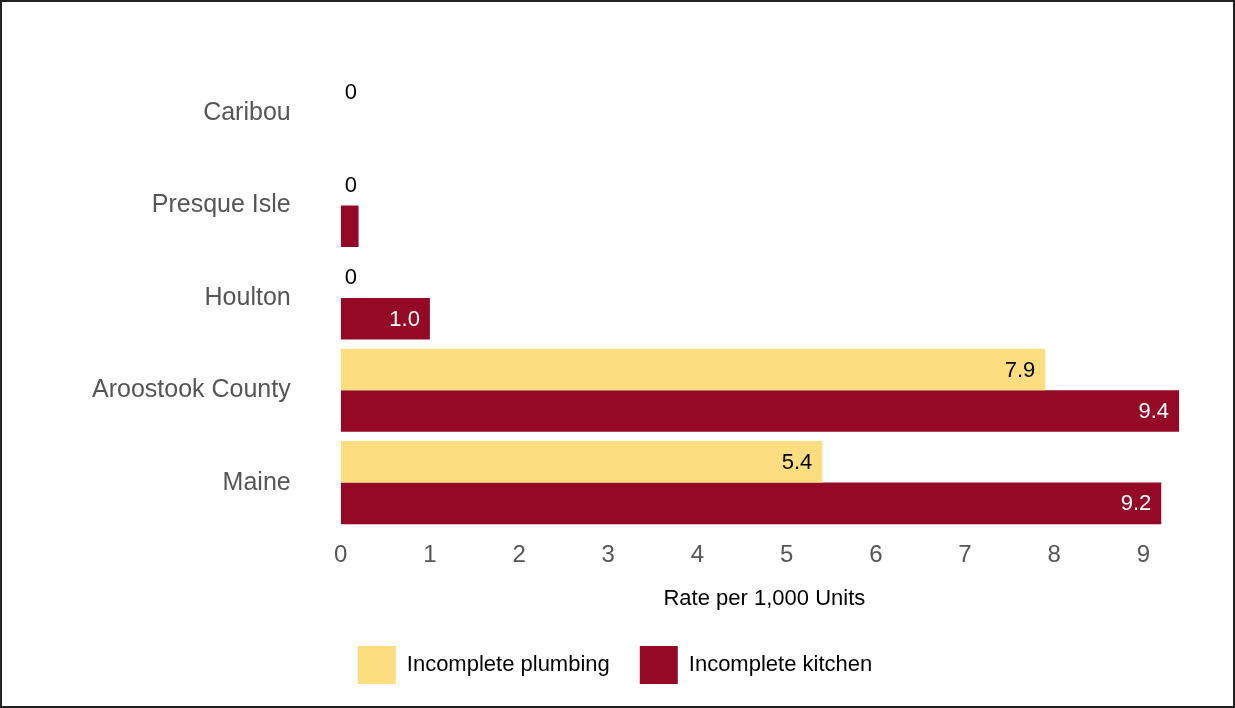 This screenshot has width=1235, height=708. Describe the element at coordinates (1143, 553) in the screenshot. I see `x-tick-label: 9` at that location.